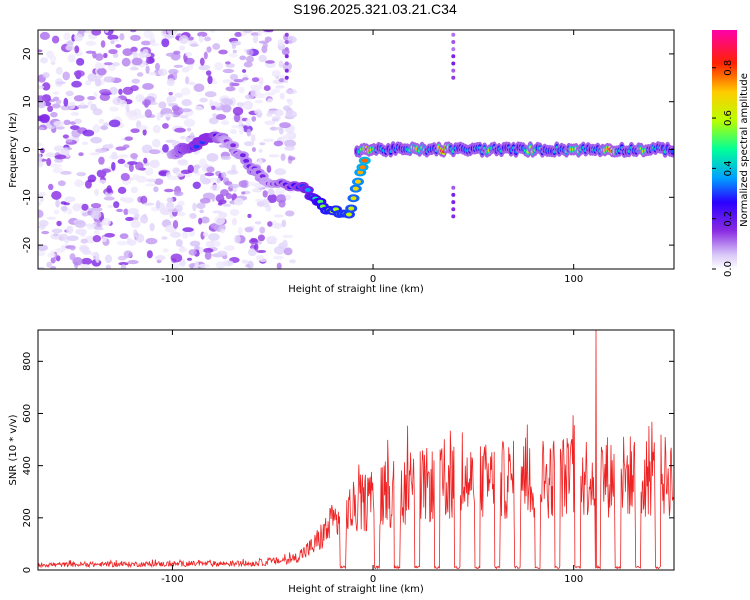  I want to click on spectrogram-xlabel: Height of straight line (km), so click(356, 289).